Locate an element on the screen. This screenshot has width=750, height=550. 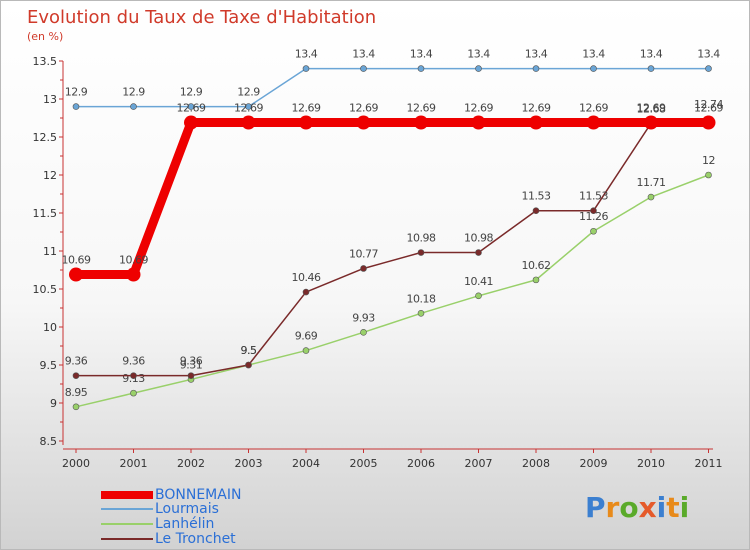
x-tick-label: 2009 is located at coordinates (594, 463).